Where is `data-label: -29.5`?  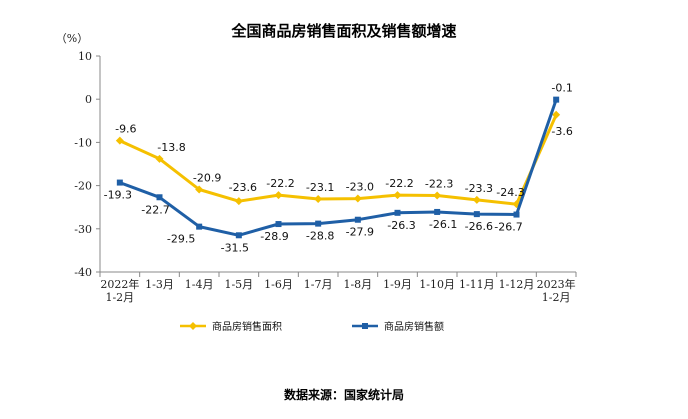
data-label: -29.5 is located at coordinates (181, 239).